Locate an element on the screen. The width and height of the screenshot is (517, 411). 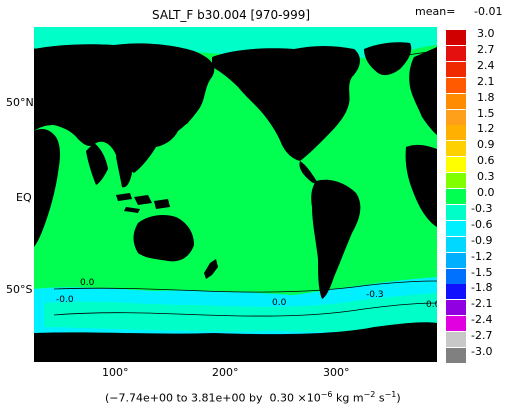
colorbar-label: 0.9 is located at coordinates (486, 145).